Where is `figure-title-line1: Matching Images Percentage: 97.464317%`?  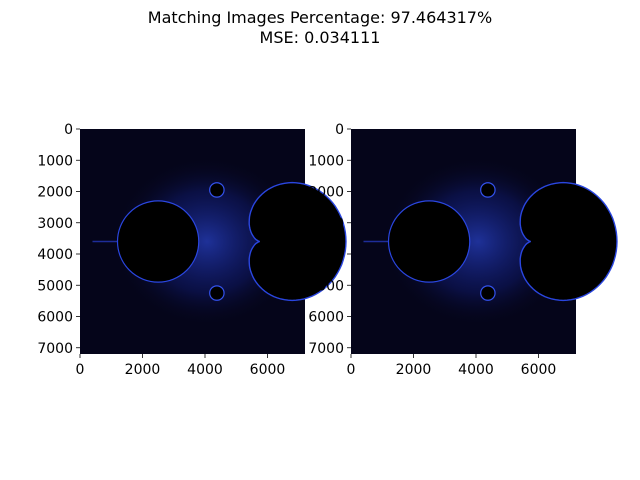 figure-title-line1: Matching Images Percentage: 97.464317% is located at coordinates (320, 17).